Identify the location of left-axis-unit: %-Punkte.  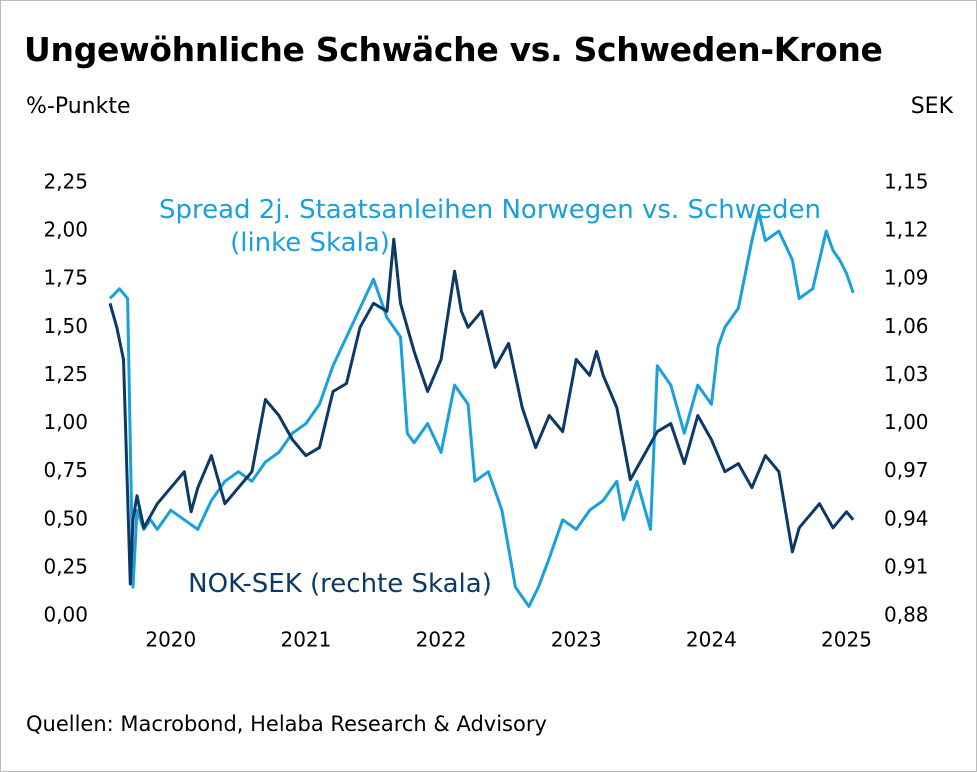
(78, 106).